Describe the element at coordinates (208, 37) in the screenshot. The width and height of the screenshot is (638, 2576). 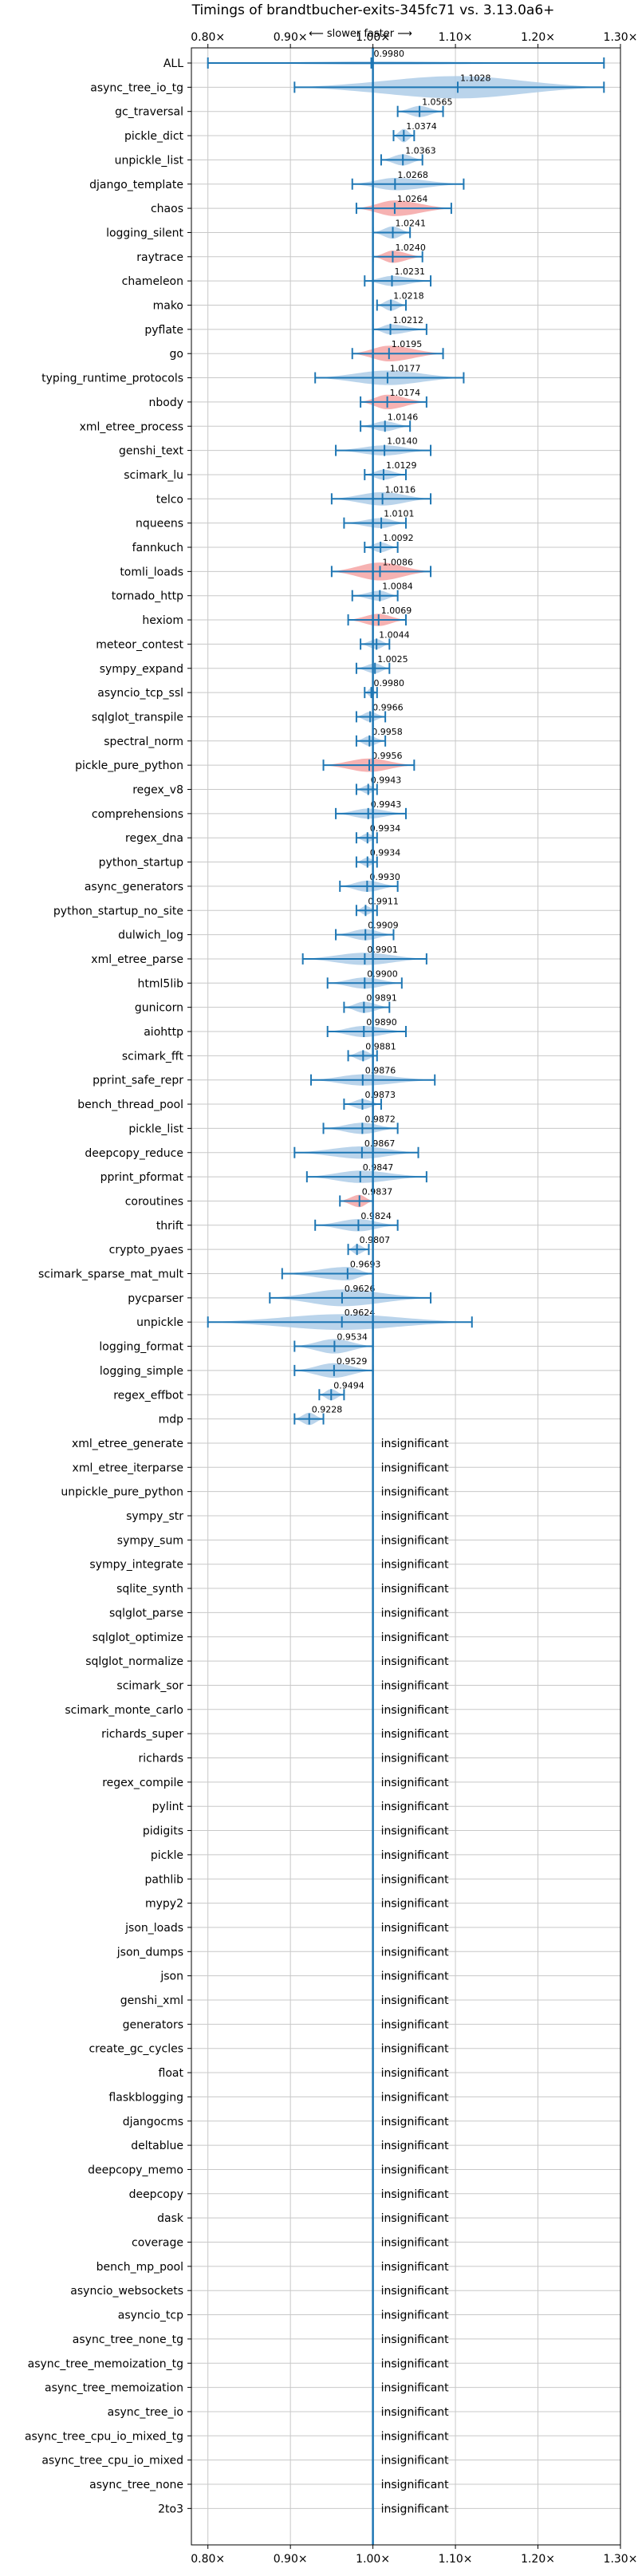
I see `x-tick-label-top: 0.80×` at that location.